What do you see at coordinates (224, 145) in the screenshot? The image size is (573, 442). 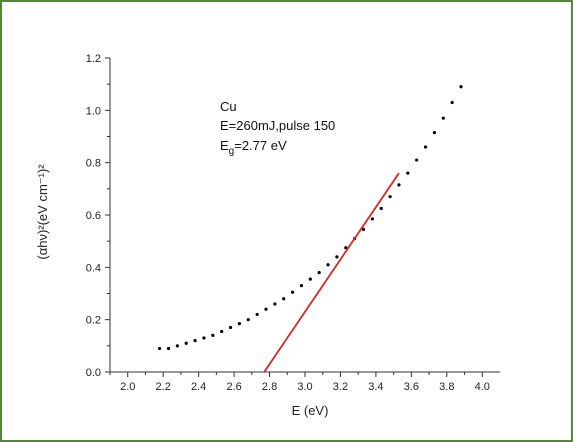 I see `bandgap-symbol: E` at bounding box center [224, 145].